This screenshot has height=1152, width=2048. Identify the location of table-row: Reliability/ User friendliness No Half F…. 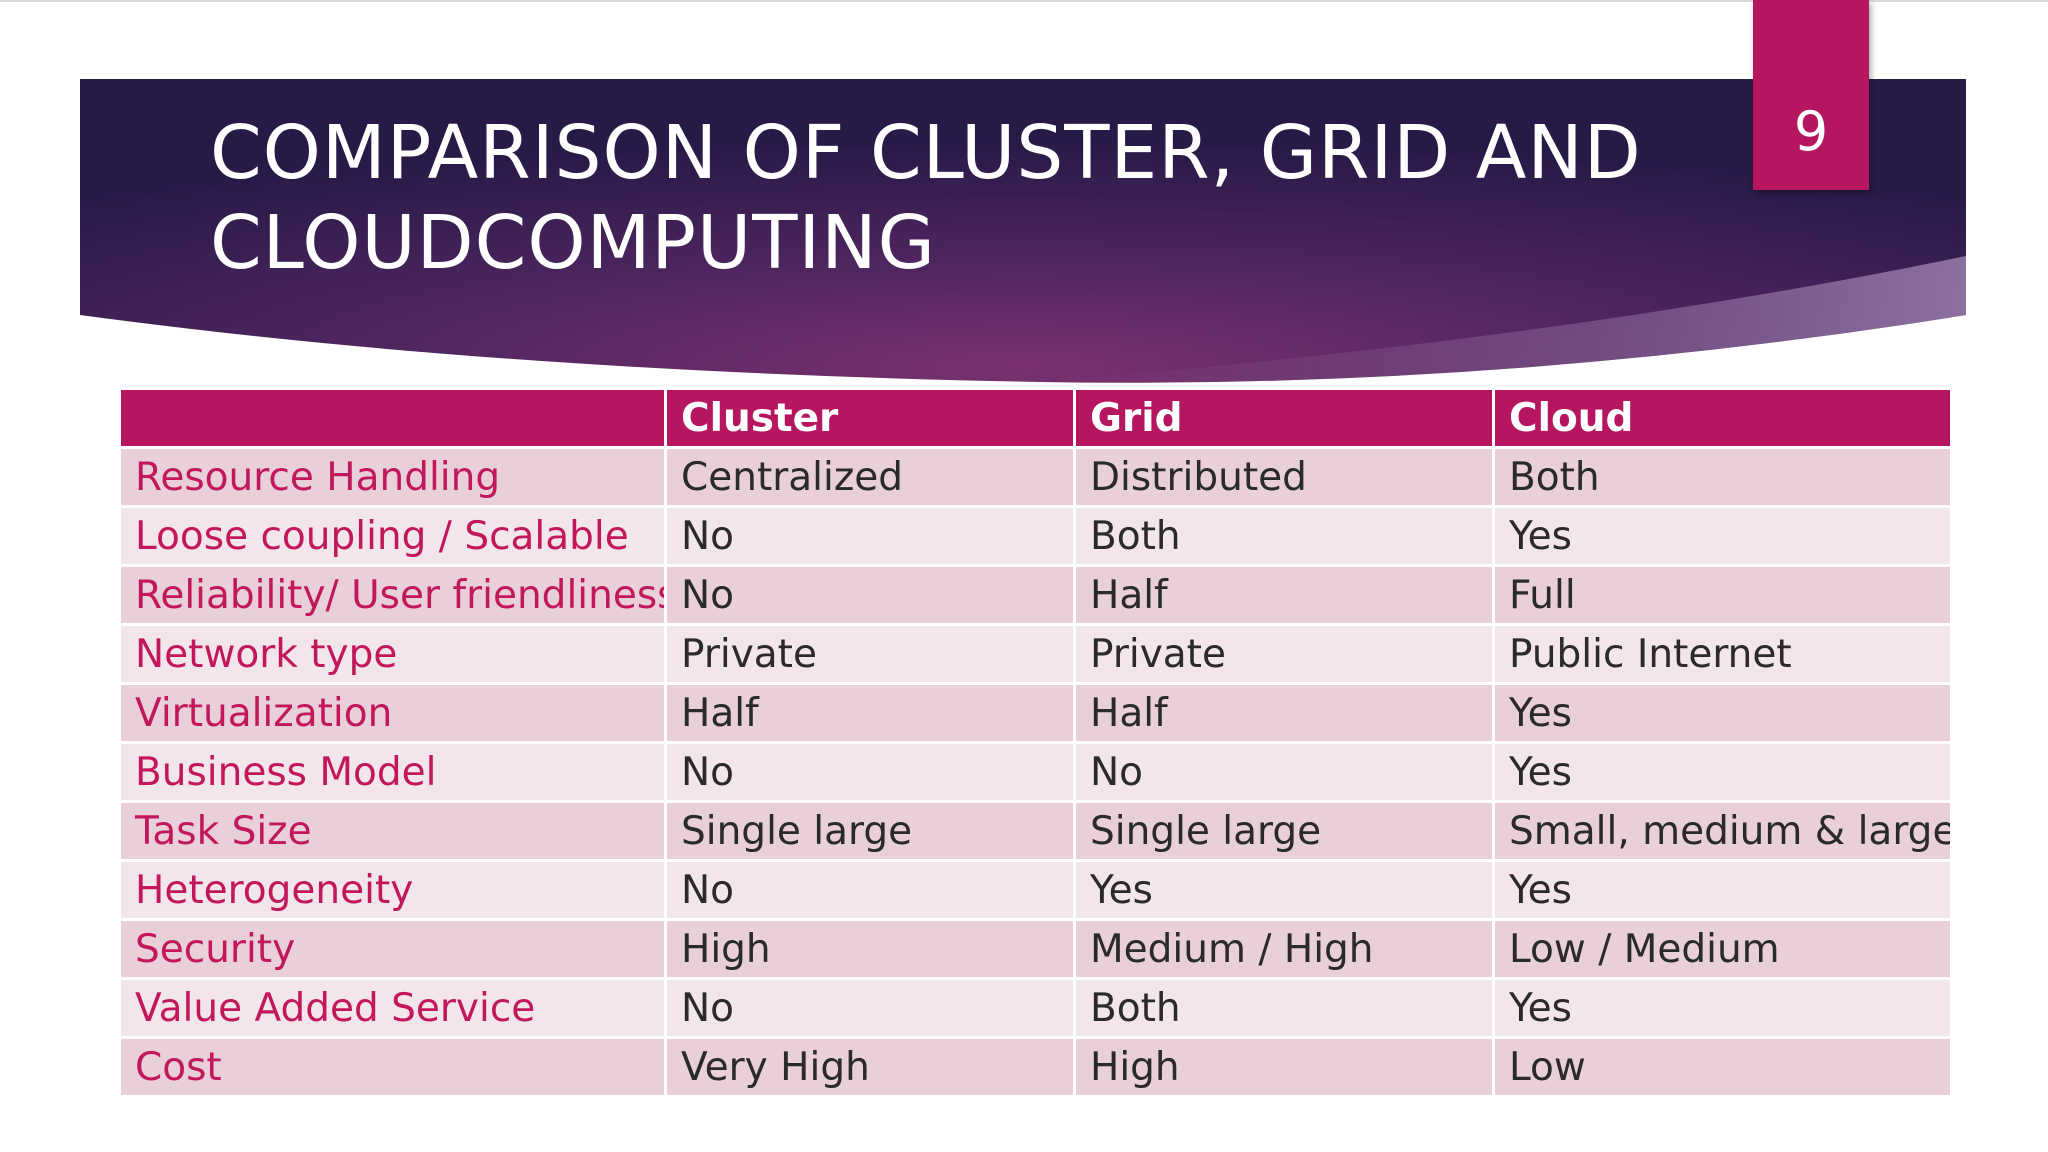
(1035, 595).